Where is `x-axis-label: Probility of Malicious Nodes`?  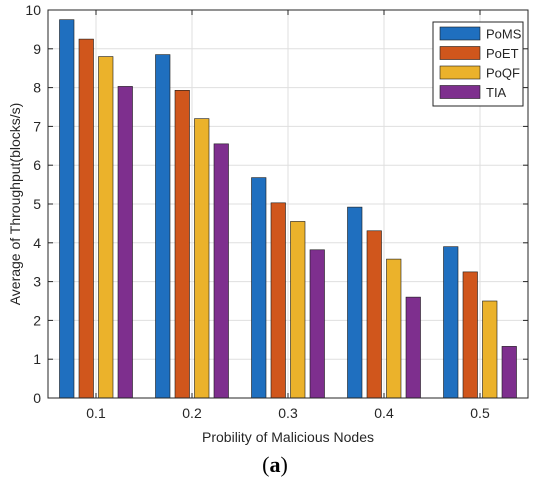 x-axis-label: Probility of Malicious Nodes is located at coordinates (288, 437).